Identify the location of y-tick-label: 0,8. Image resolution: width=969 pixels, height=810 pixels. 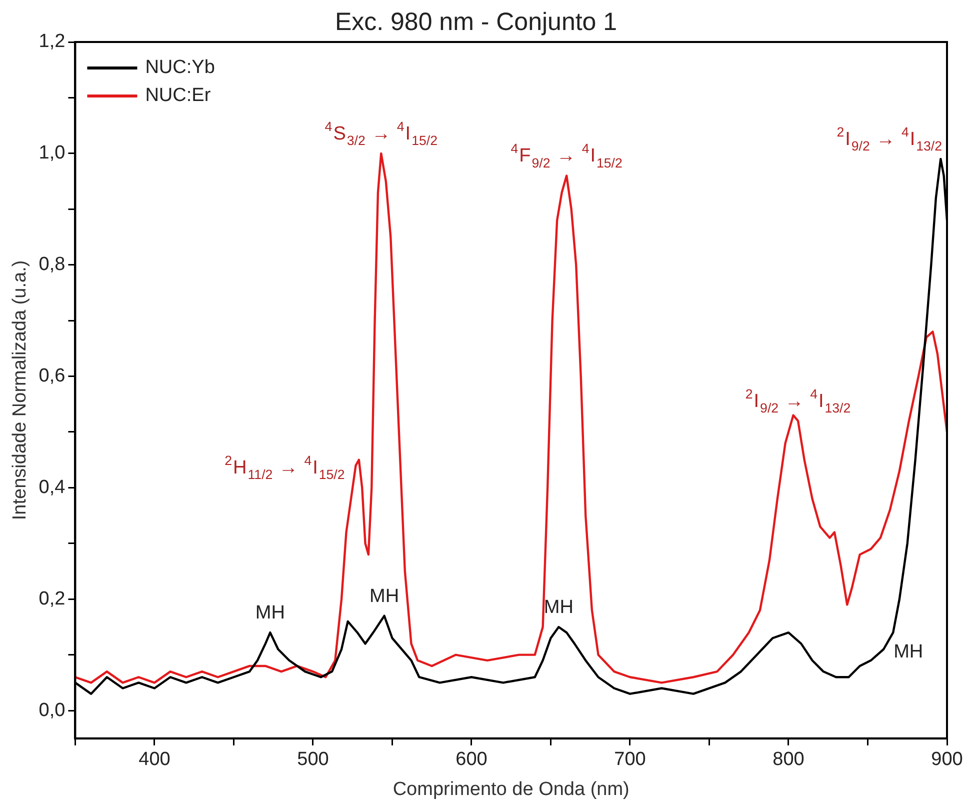
(52, 265).